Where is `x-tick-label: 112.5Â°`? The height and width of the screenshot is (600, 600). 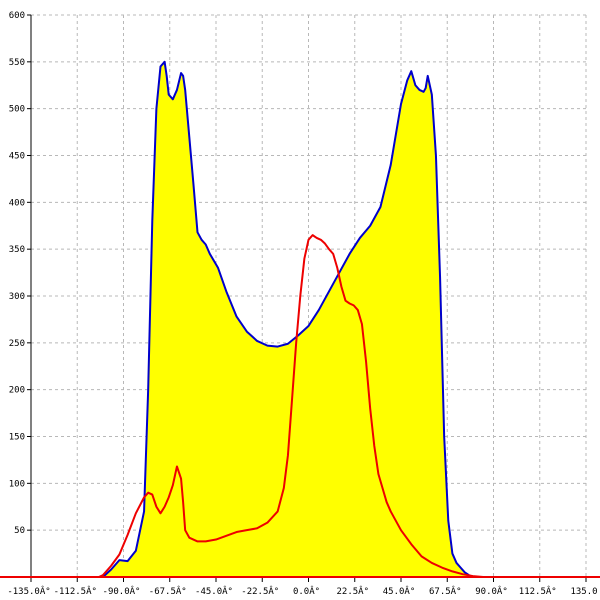 x-tick-label: 112.5Â° is located at coordinates (538, 591).